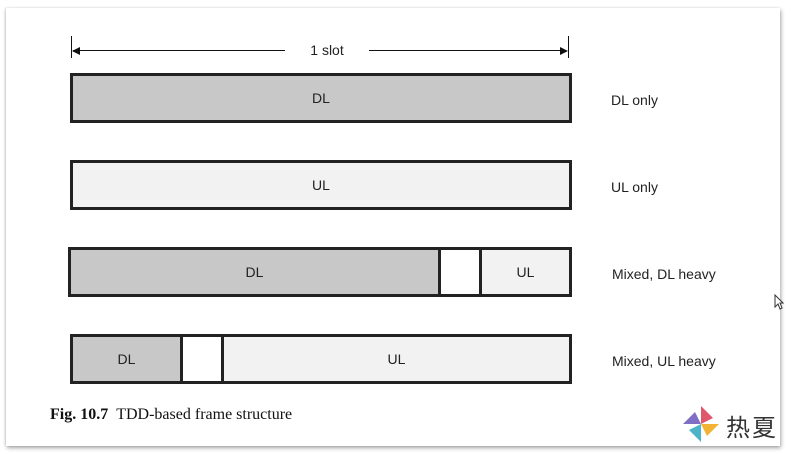 This screenshot has height=454, width=792. I want to click on slot-end-tick, so click(568, 47).